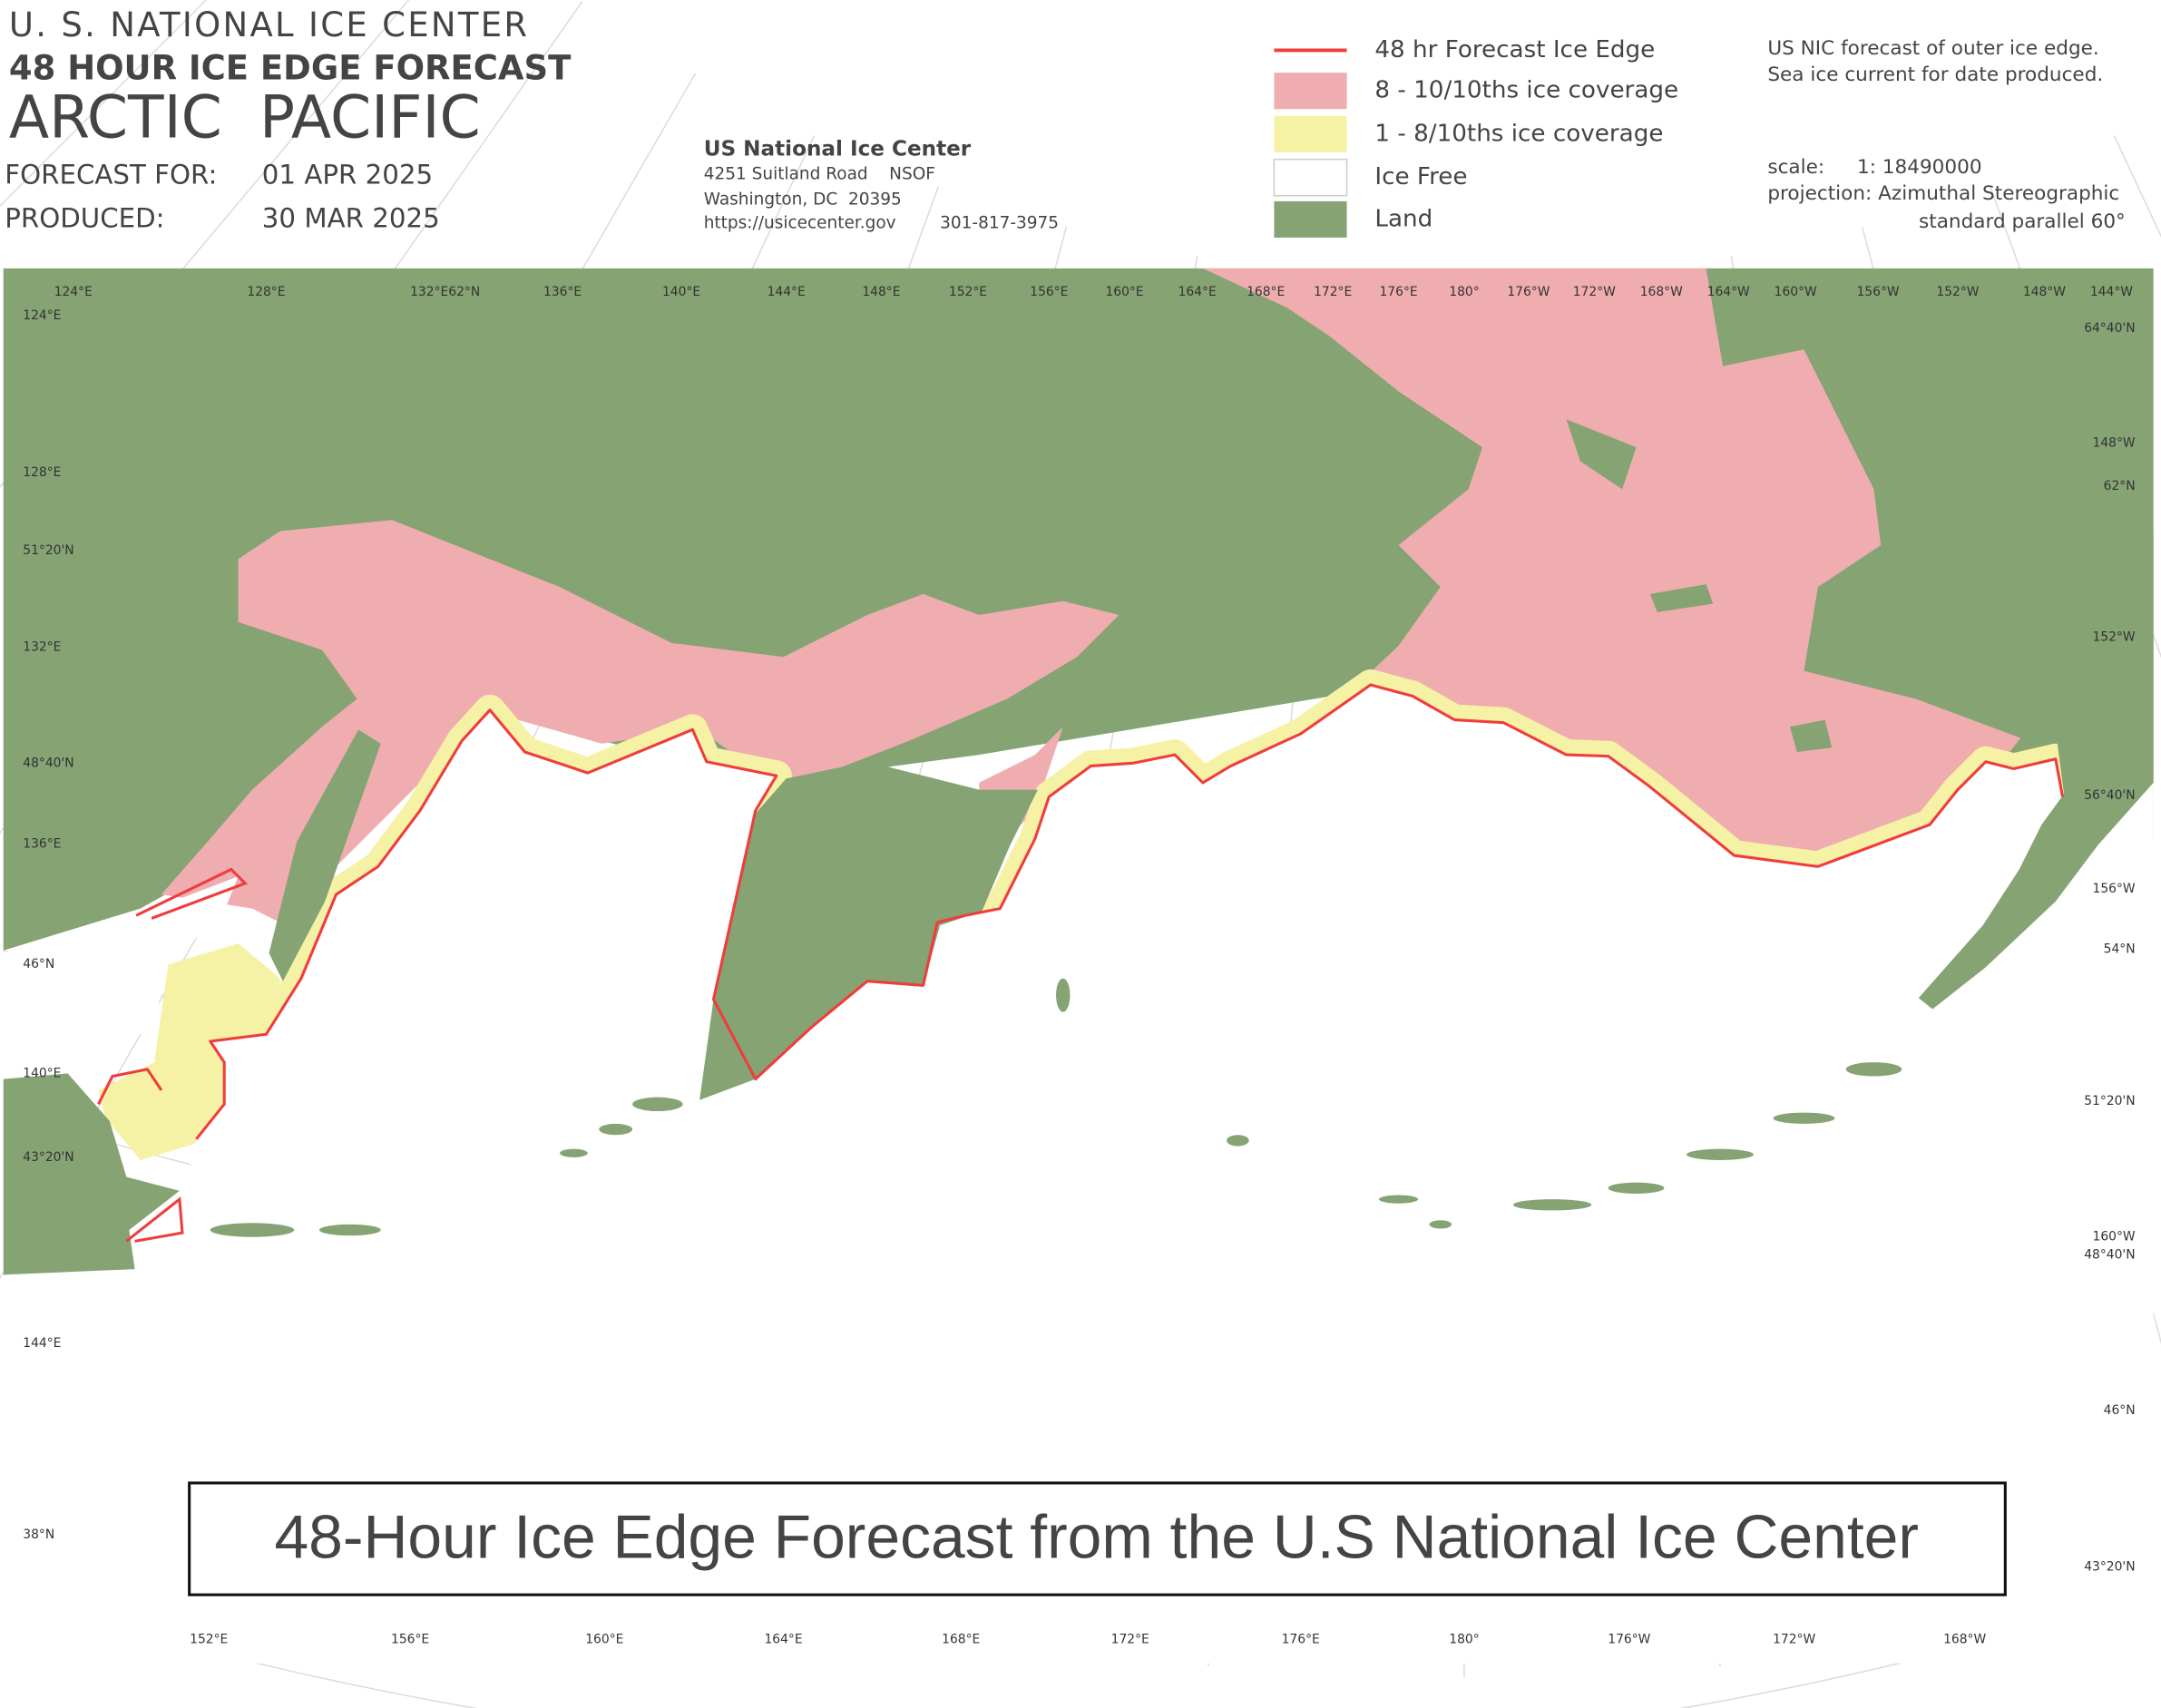  What do you see at coordinates (1518, 133) in the screenshot?
I see `legend-label: 1 - 8/10ths ice coverage` at bounding box center [1518, 133].